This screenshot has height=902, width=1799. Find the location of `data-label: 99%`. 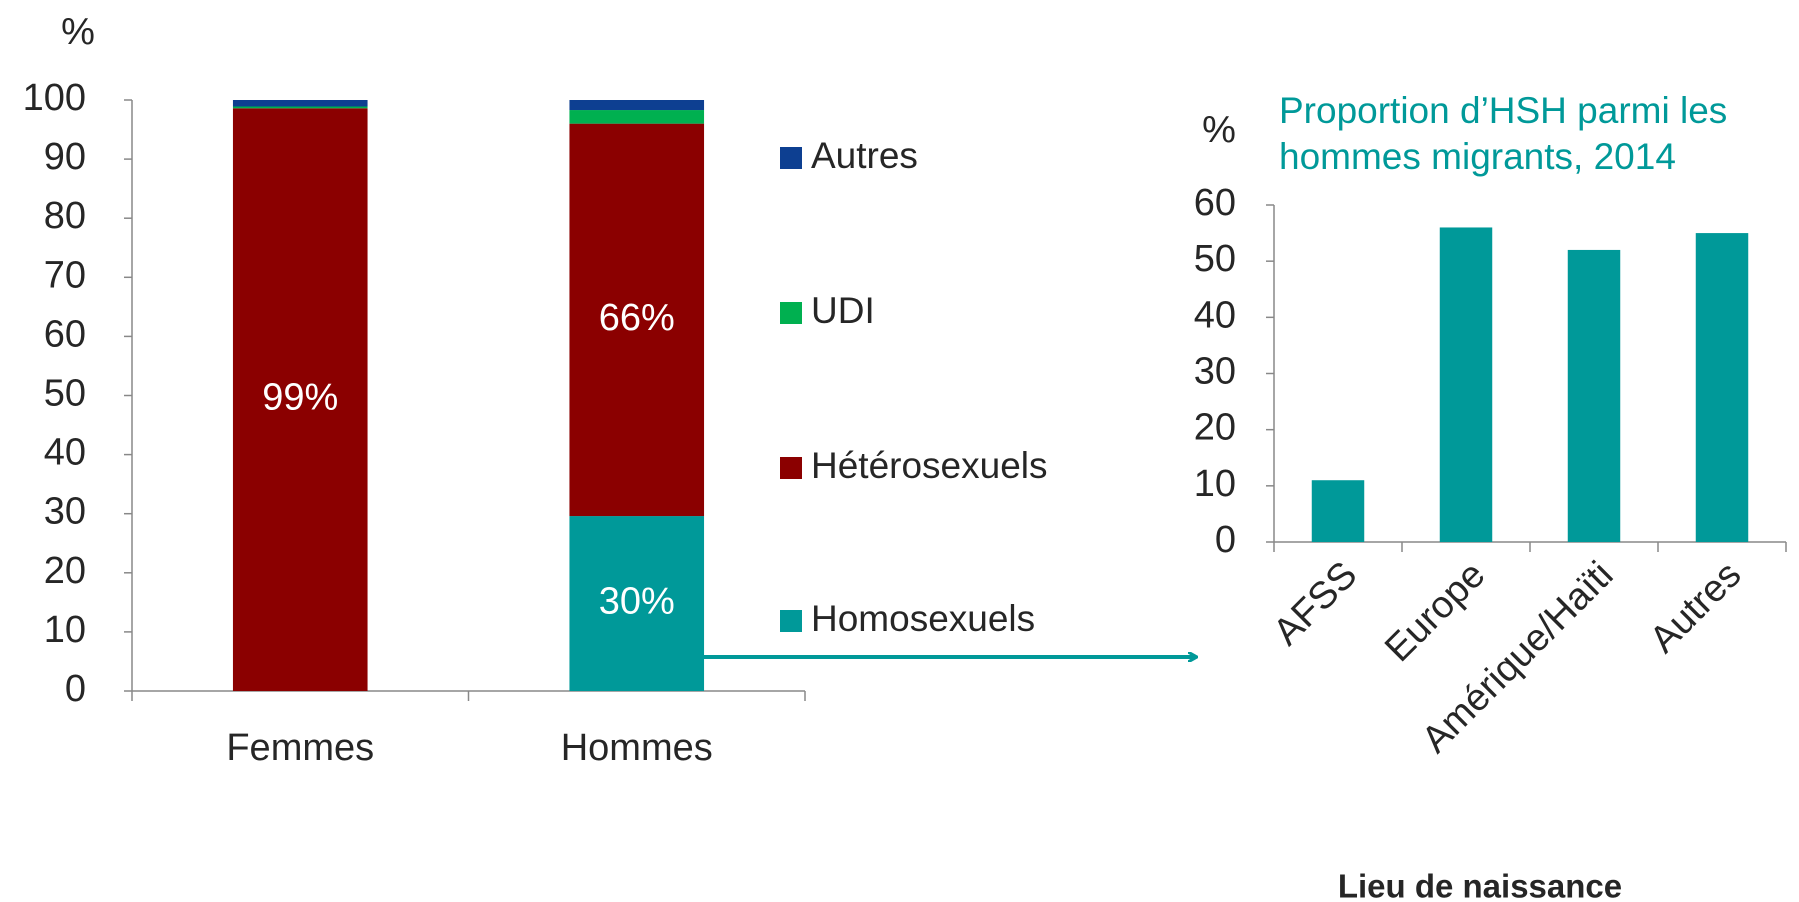

data-label: 99% is located at coordinates (300, 398).